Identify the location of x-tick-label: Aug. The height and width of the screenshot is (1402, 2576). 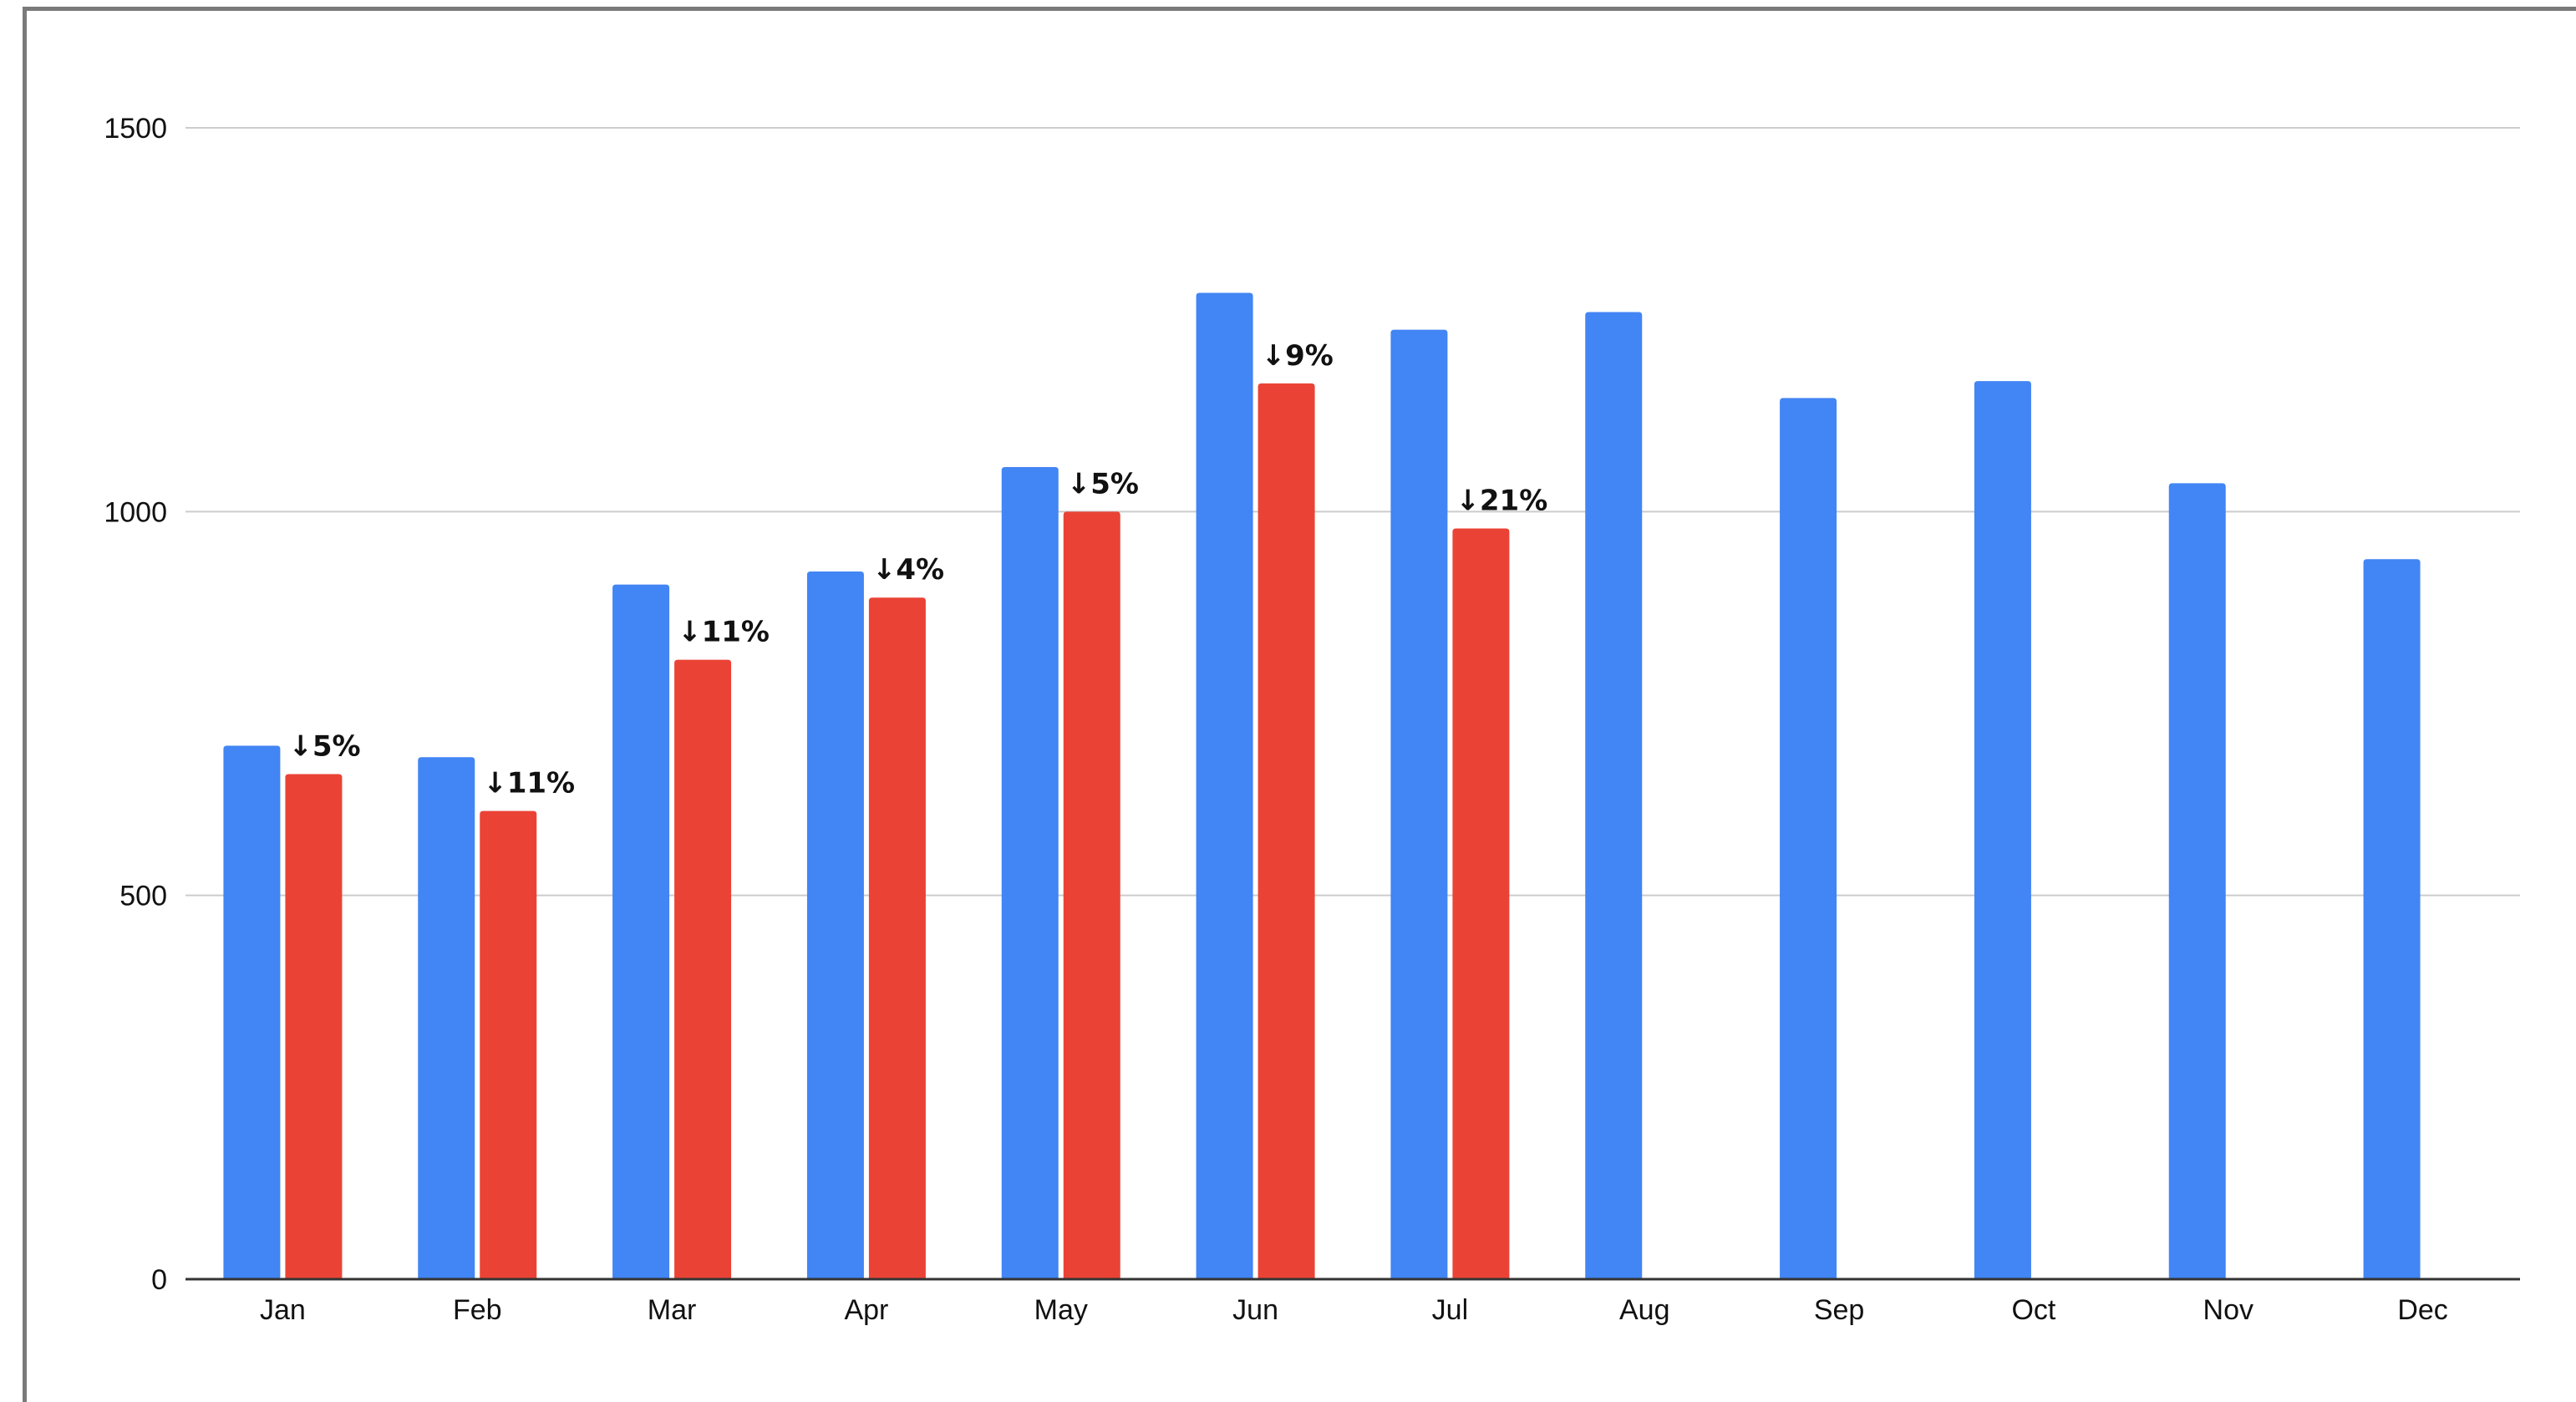
(1644, 1310).